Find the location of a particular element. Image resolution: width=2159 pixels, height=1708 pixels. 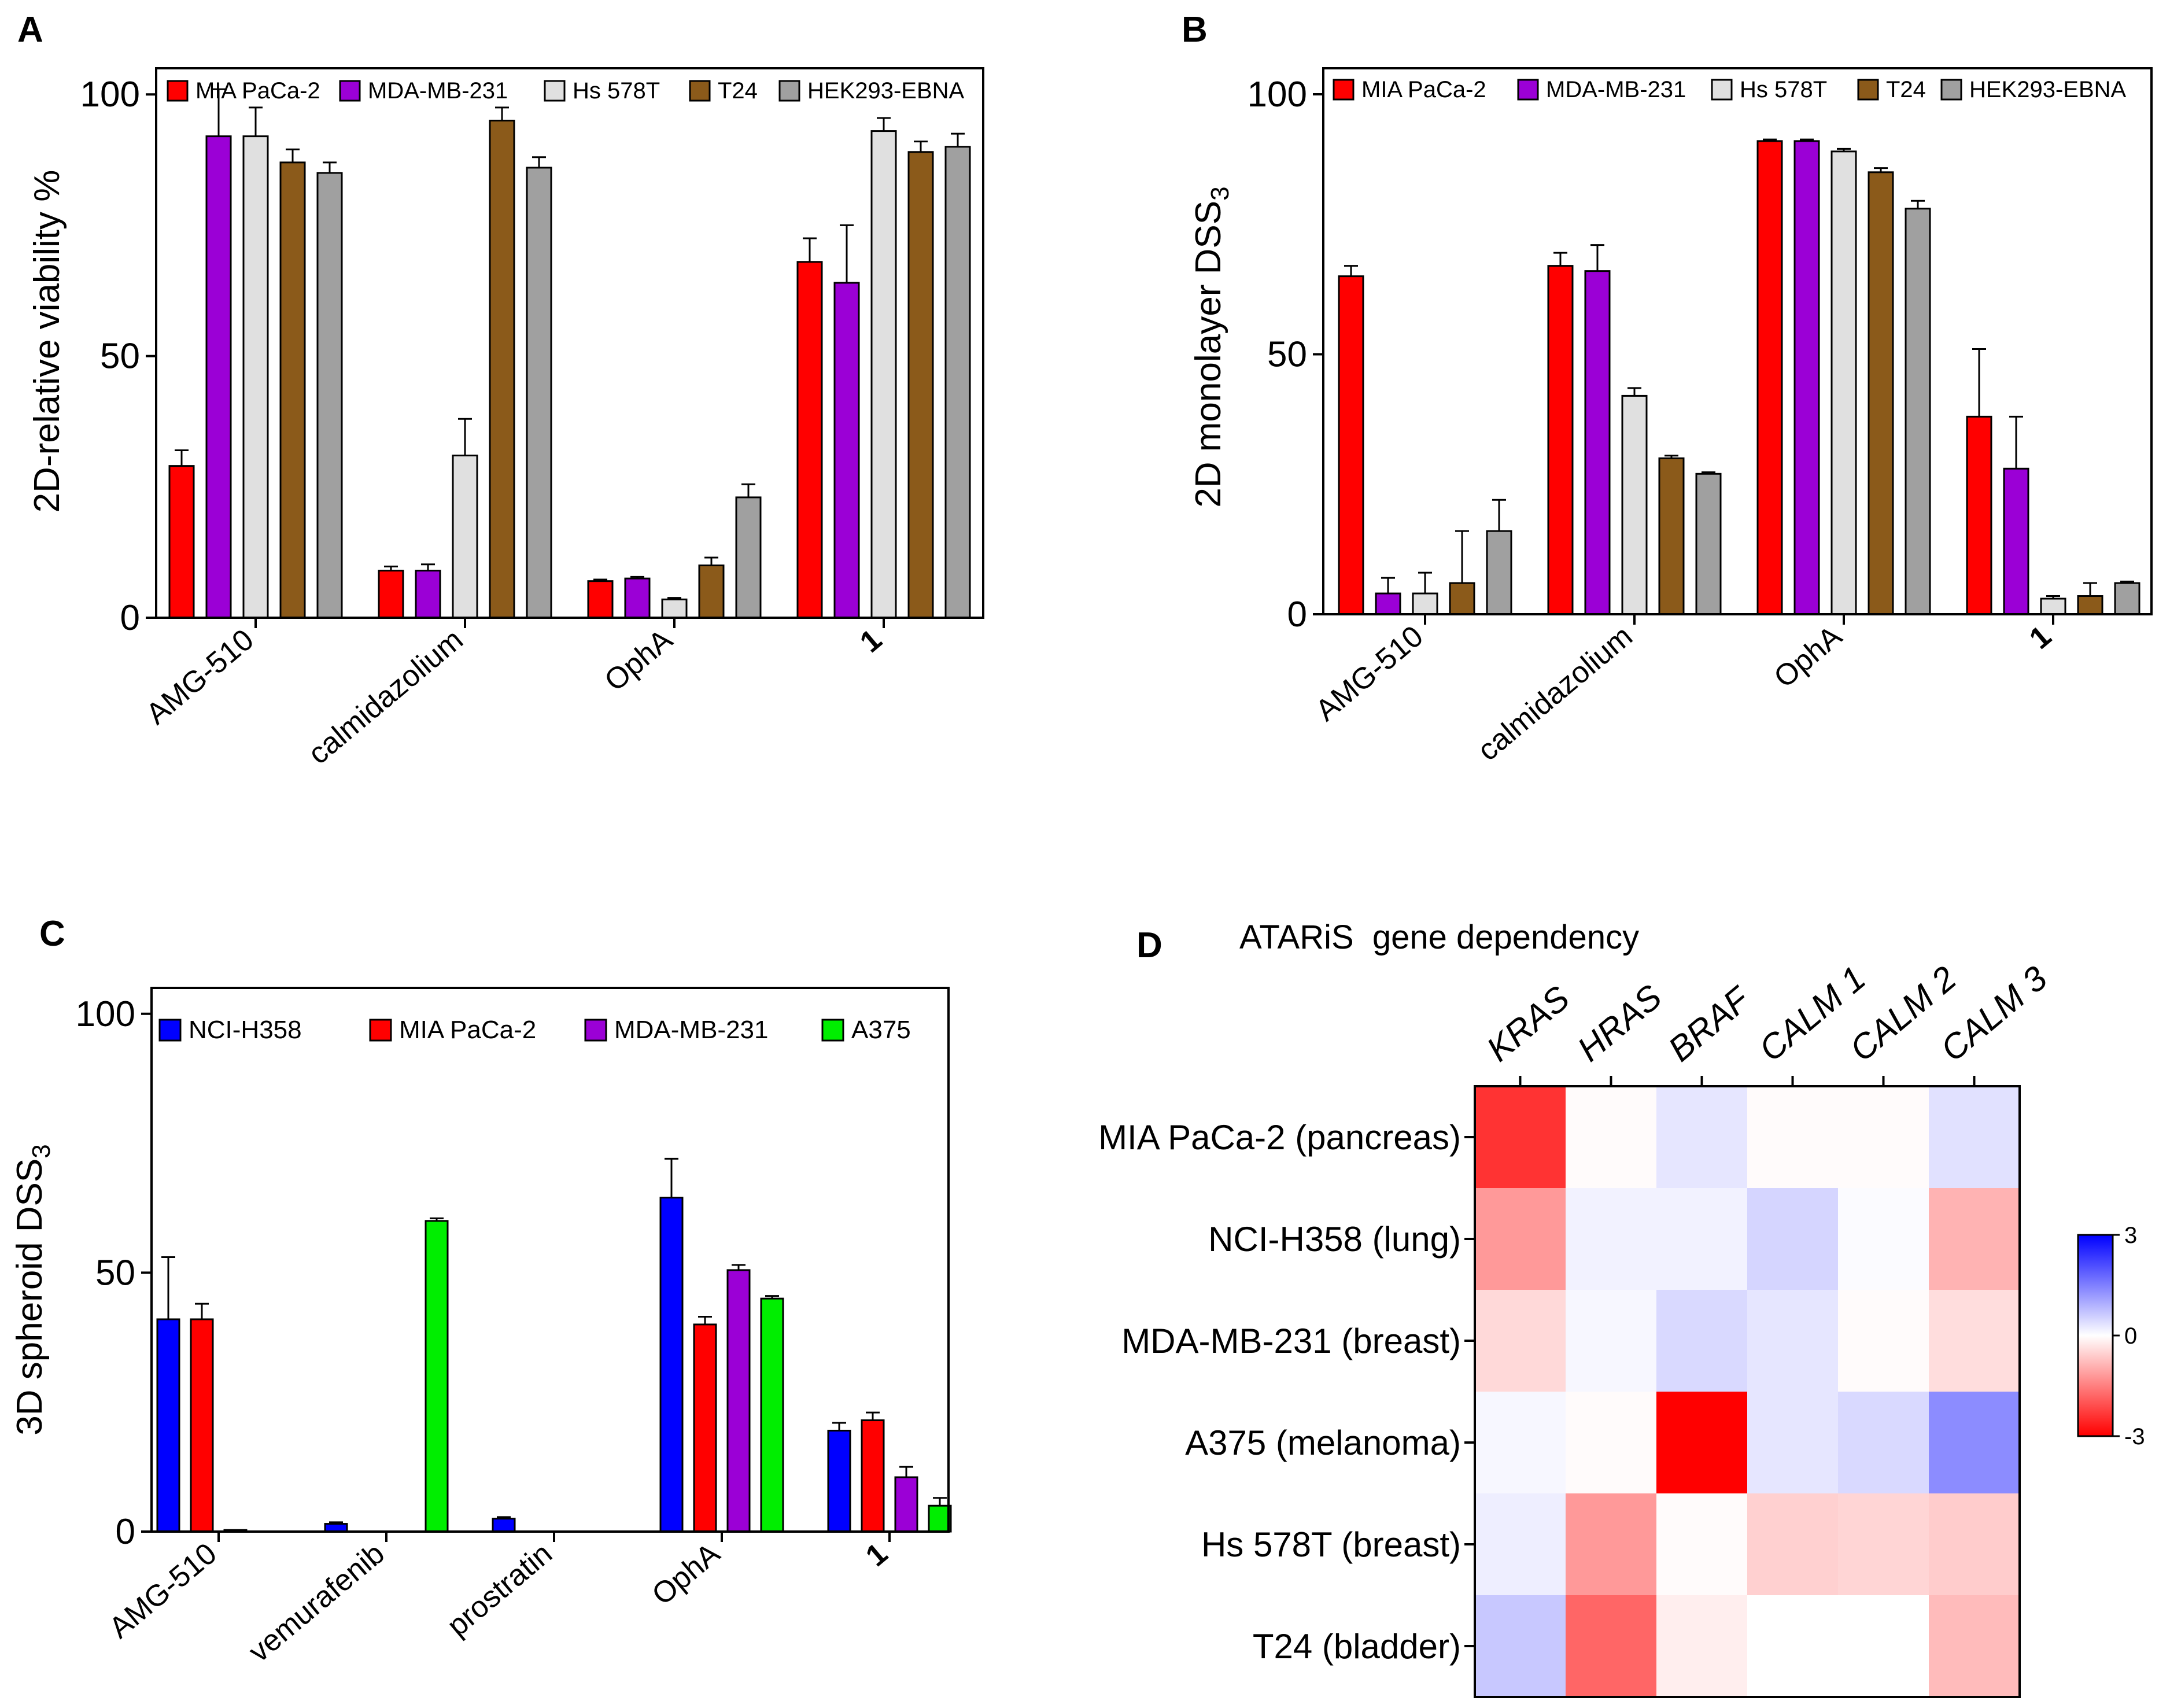

heatmap-cell-mia-paca-2-pancreas-kras is located at coordinates (1520, 1137).